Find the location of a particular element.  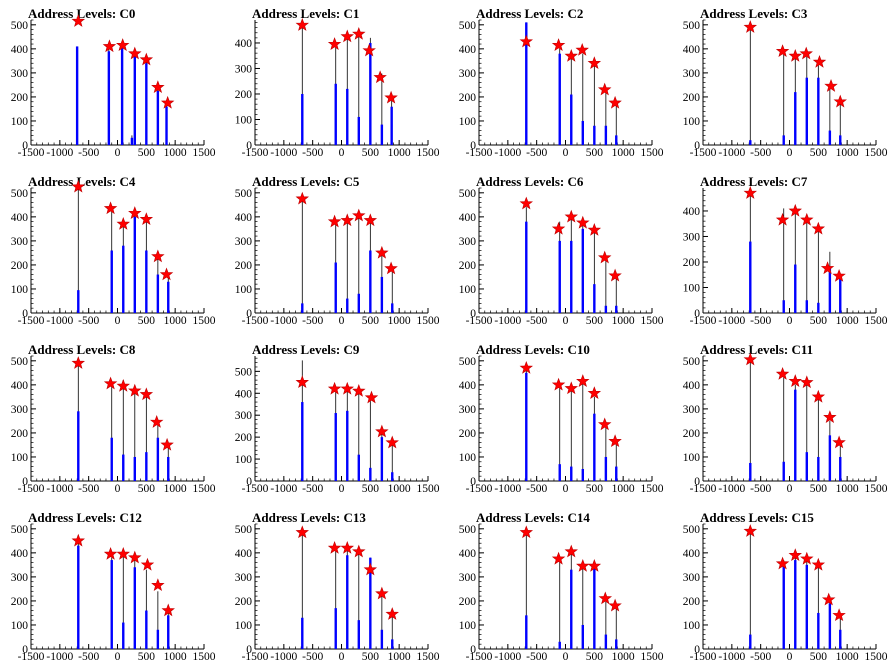

chart-title: Address Levels: C8 is located at coordinates (82, 349).